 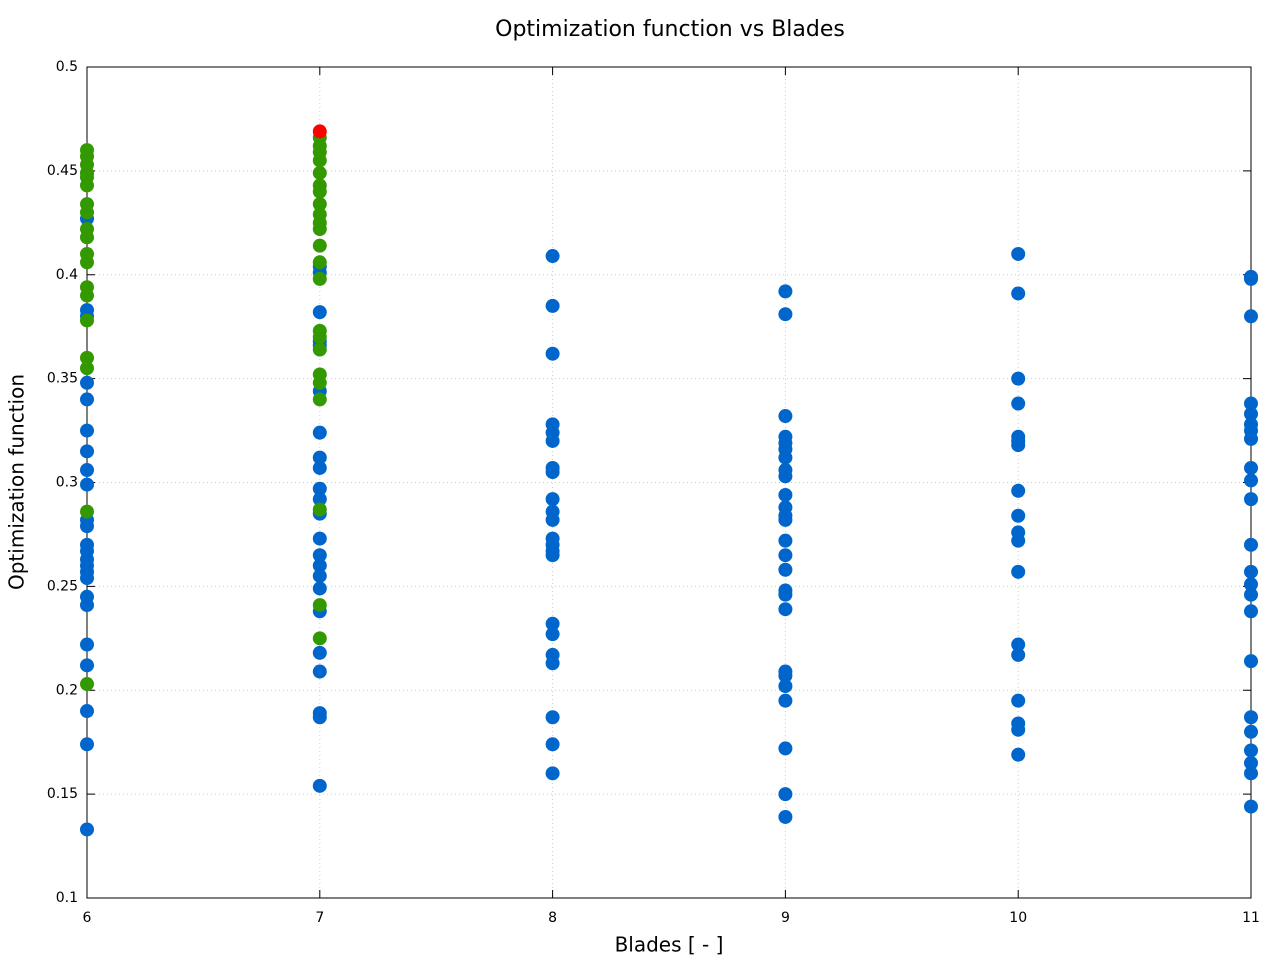 I want to click on y-tick-label: 0.45, so click(x=62, y=171).